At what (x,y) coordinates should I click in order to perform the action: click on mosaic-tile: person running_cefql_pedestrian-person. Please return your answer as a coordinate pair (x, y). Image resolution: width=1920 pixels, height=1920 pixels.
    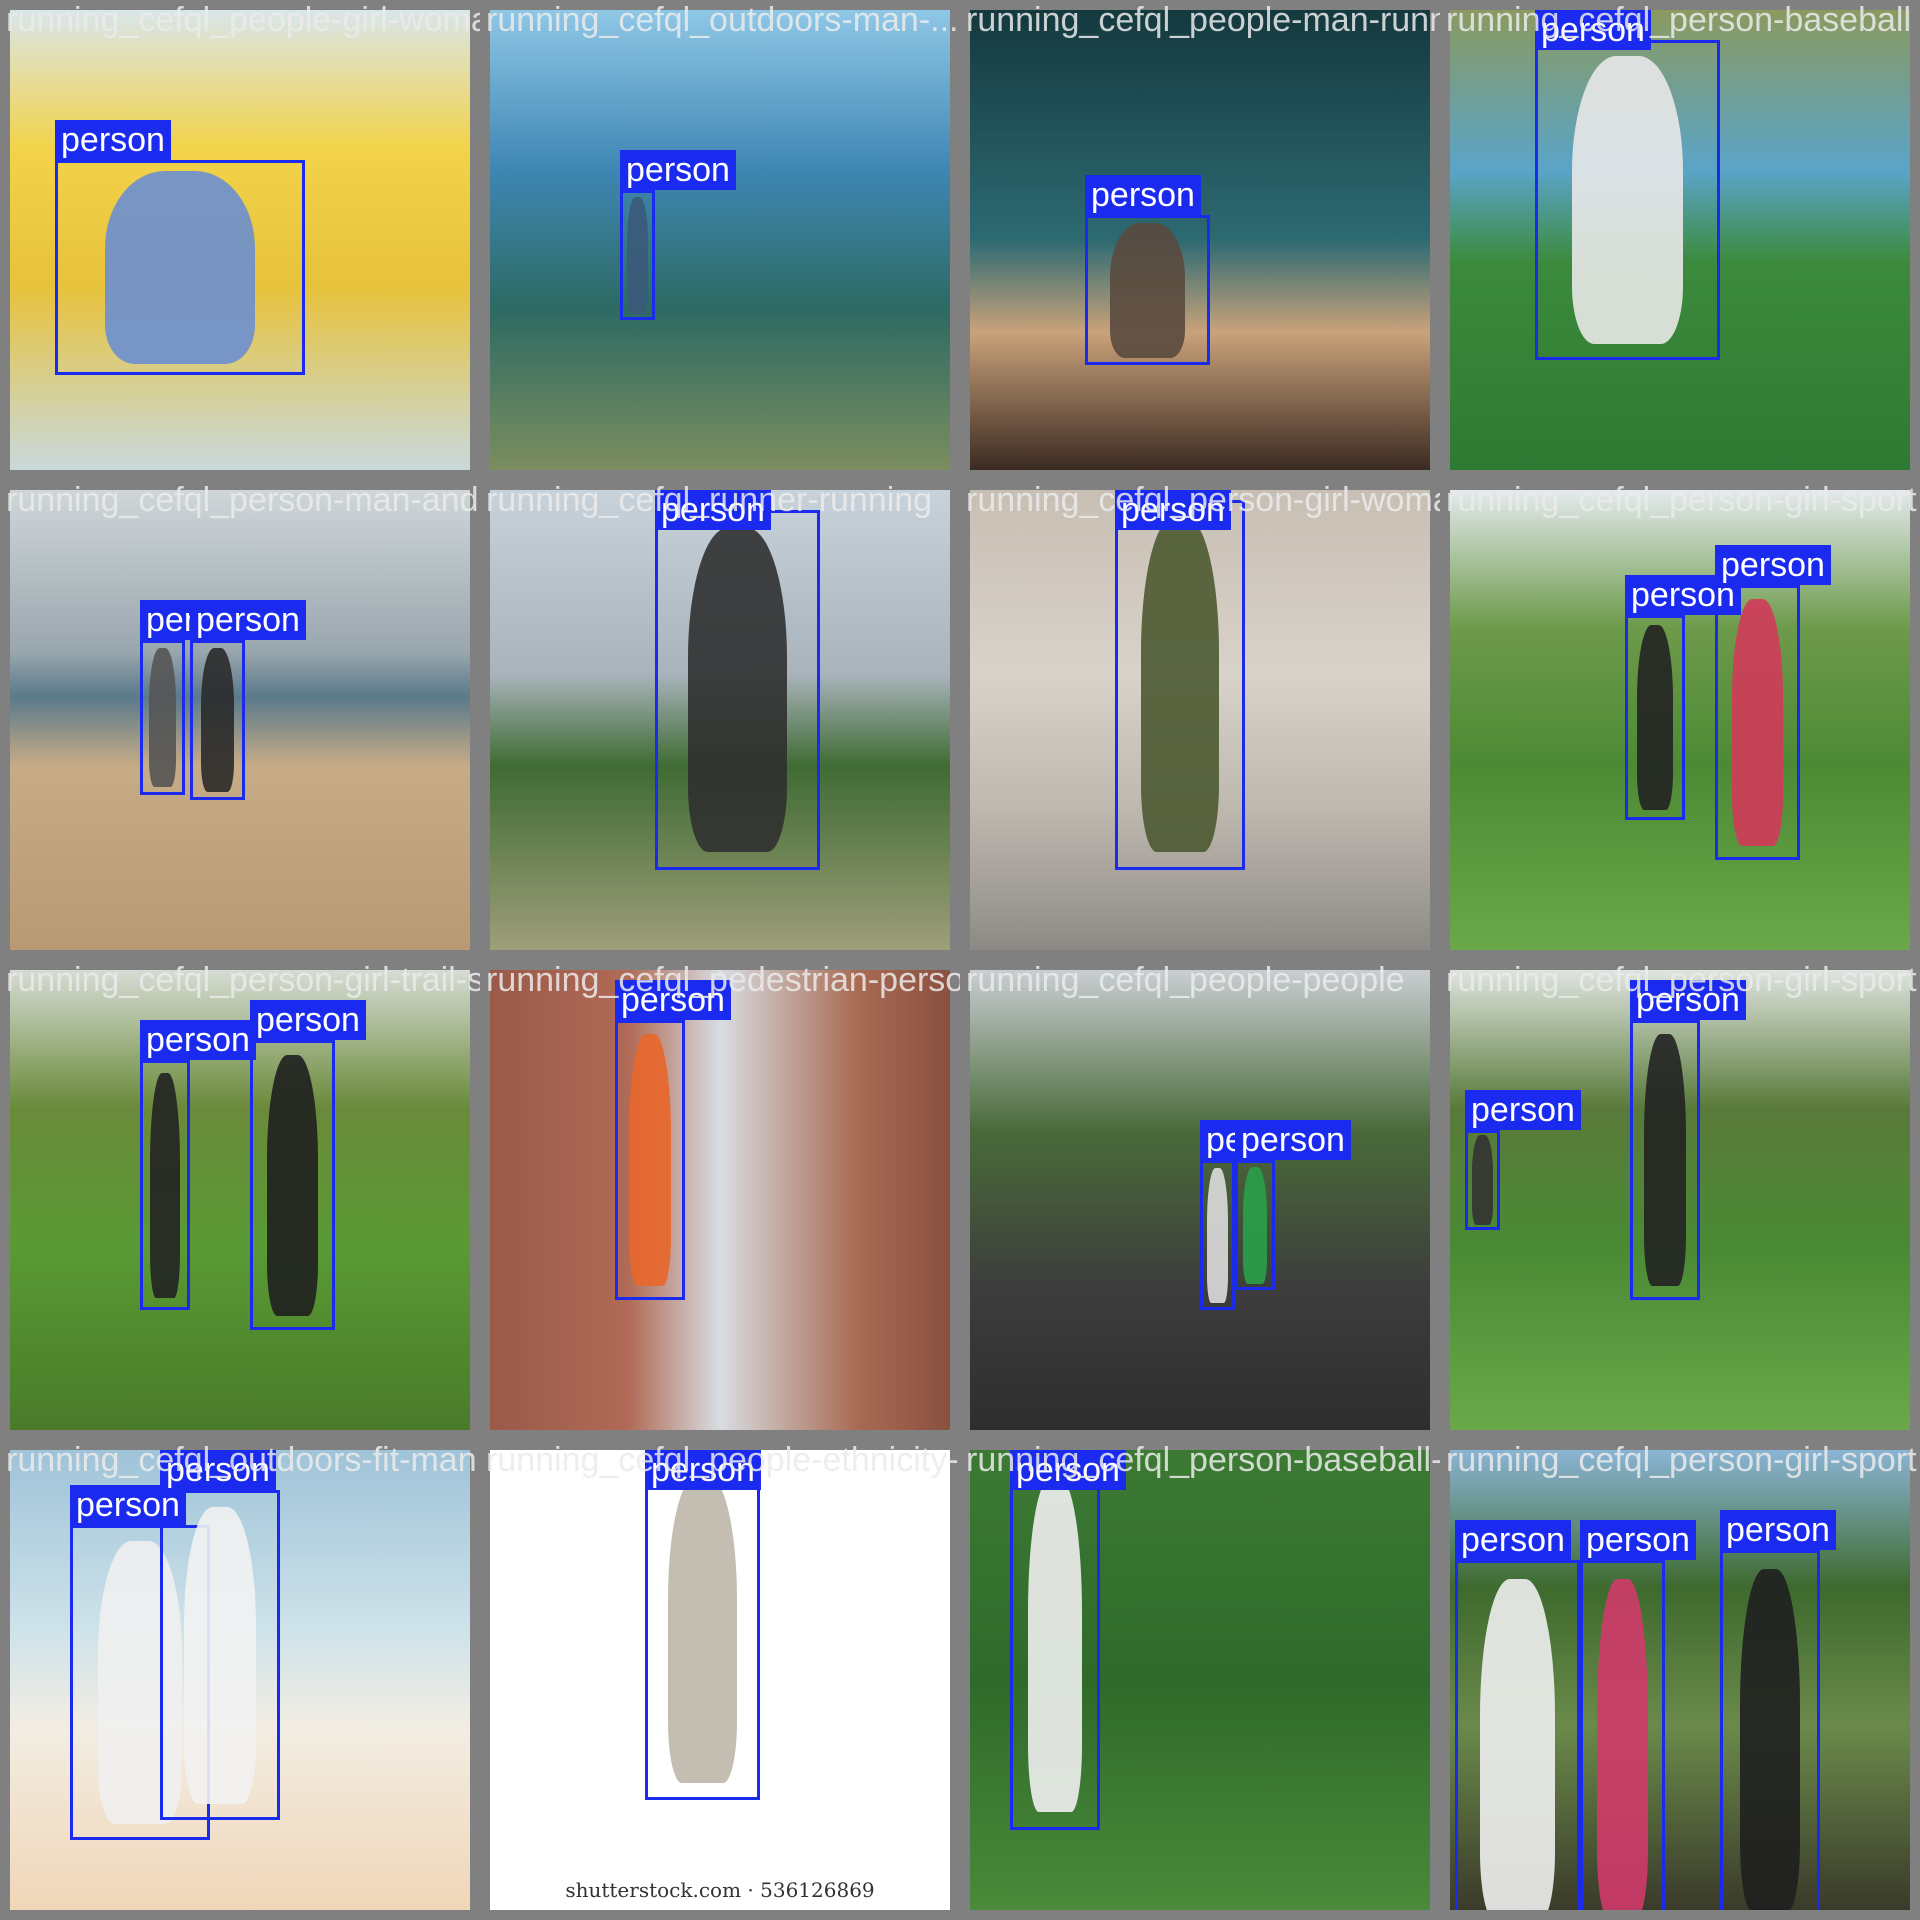
    Looking at the image, I should click on (720, 1200).